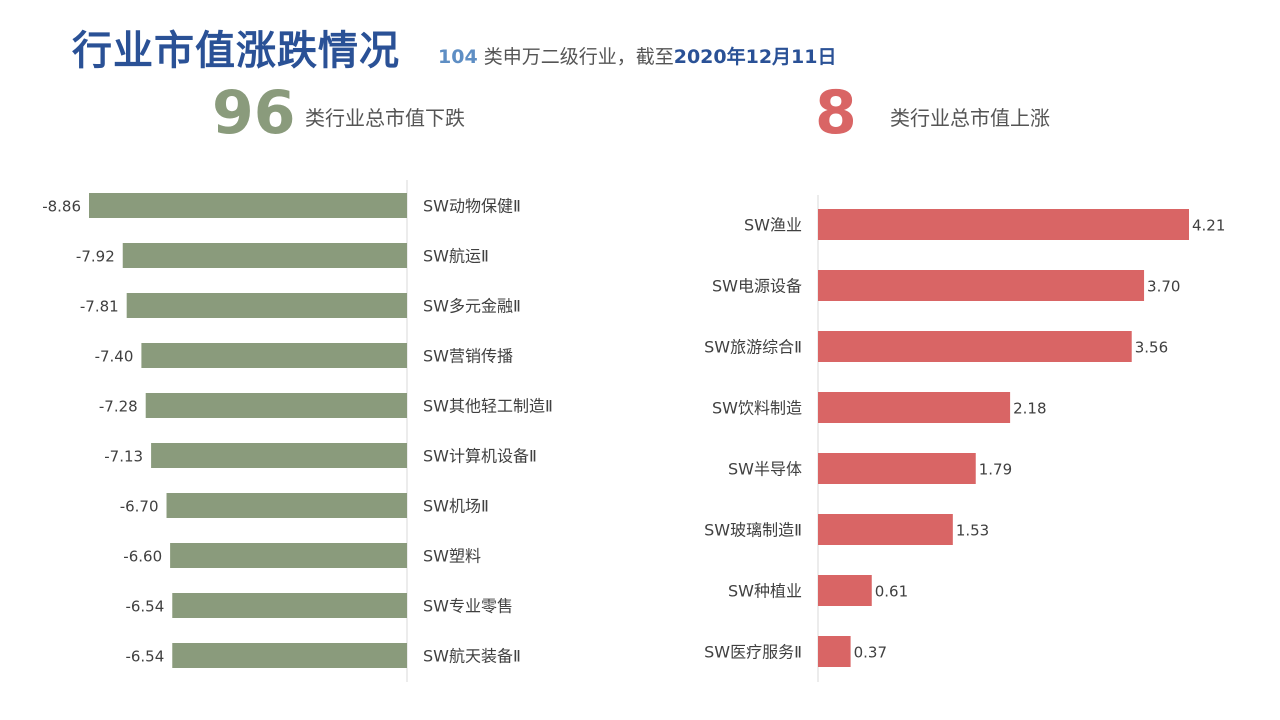 Image resolution: width=1280 pixels, height=720 pixels. Describe the element at coordinates (753, 652) in the screenshot. I see `category-label-up: SW医疗服务Ⅱ` at that location.